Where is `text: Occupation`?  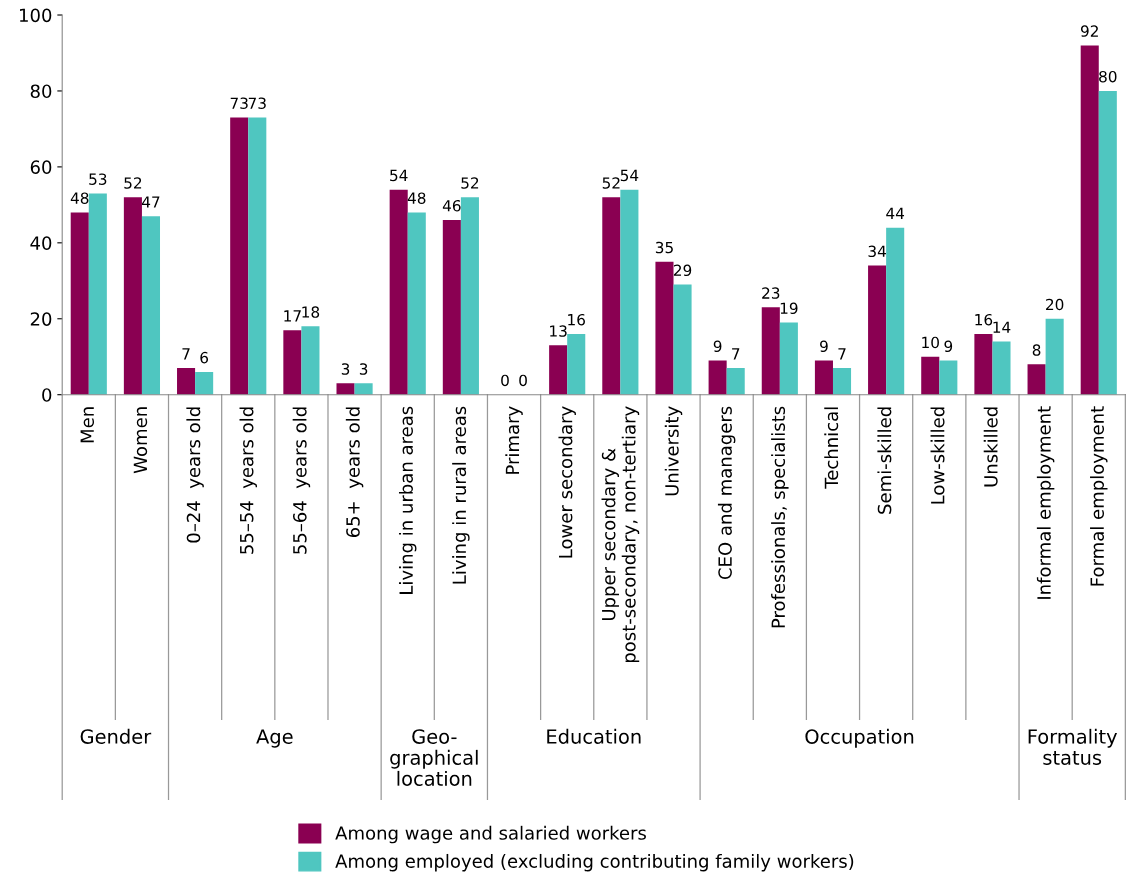
text: Occupation is located at coordinates (859, 738).